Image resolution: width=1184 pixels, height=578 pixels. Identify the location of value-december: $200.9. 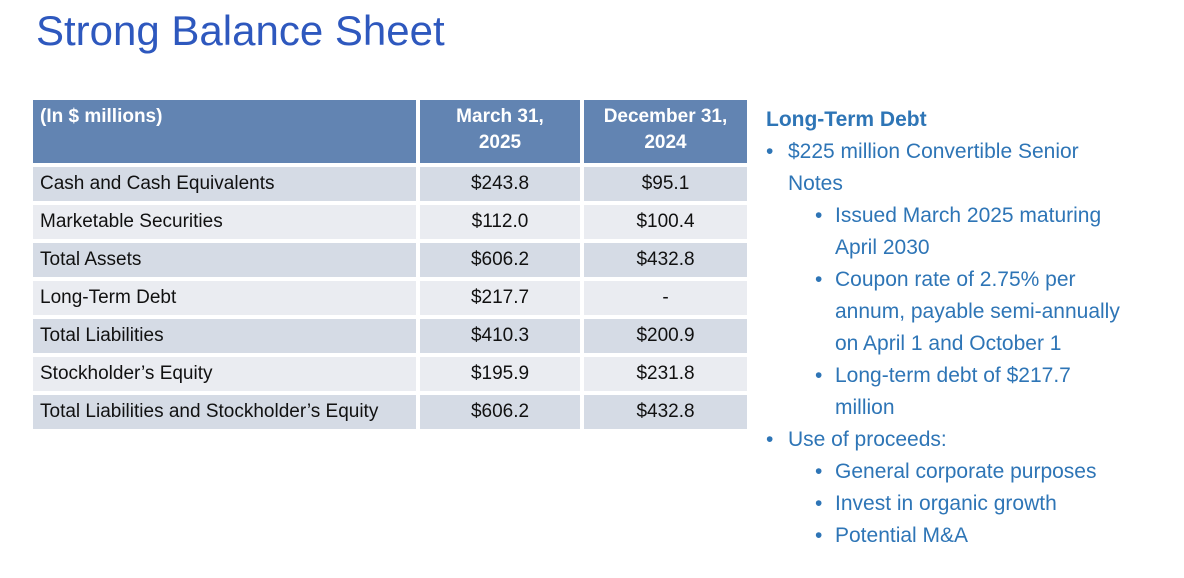
(665, 336).